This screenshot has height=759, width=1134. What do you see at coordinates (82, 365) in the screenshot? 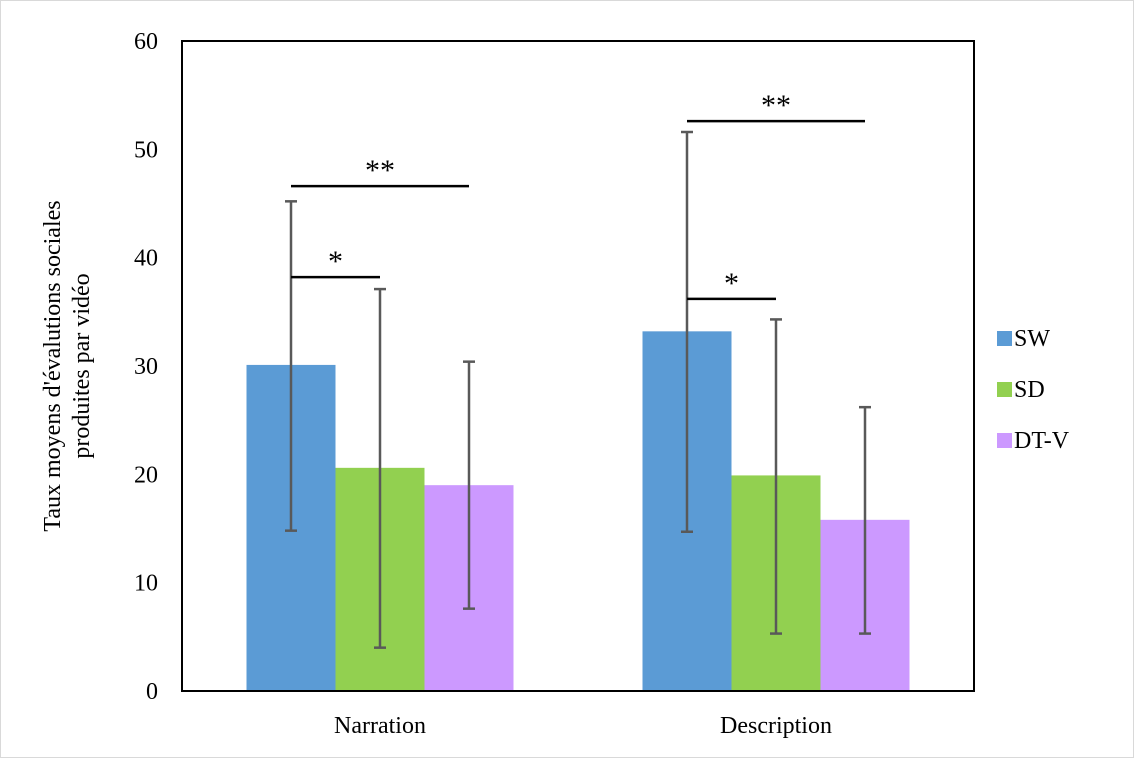
I see `y-axis-title-line: produites par vidéo` at bounding box center [82, 365].